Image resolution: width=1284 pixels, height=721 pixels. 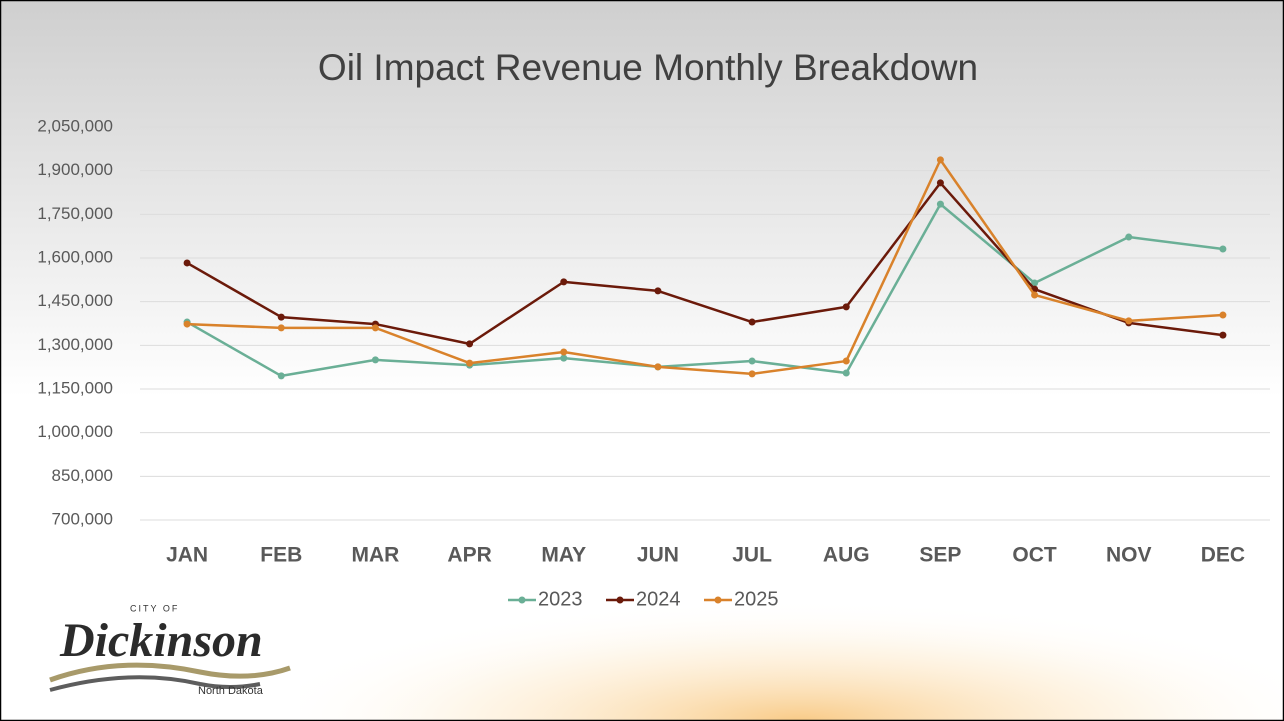 I want to click on chart-title: Oil Impact Revenue Monthly Breakdown, so click(x=648, y=67).